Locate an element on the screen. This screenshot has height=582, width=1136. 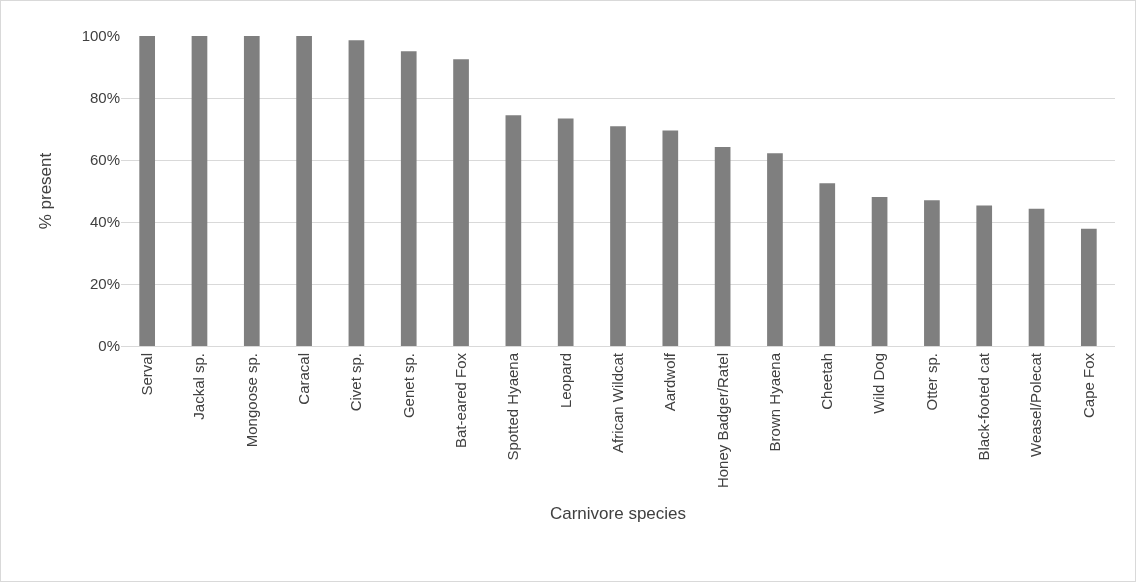
x-tick-label: Jackal sp. is located at coordinates (199, 386).